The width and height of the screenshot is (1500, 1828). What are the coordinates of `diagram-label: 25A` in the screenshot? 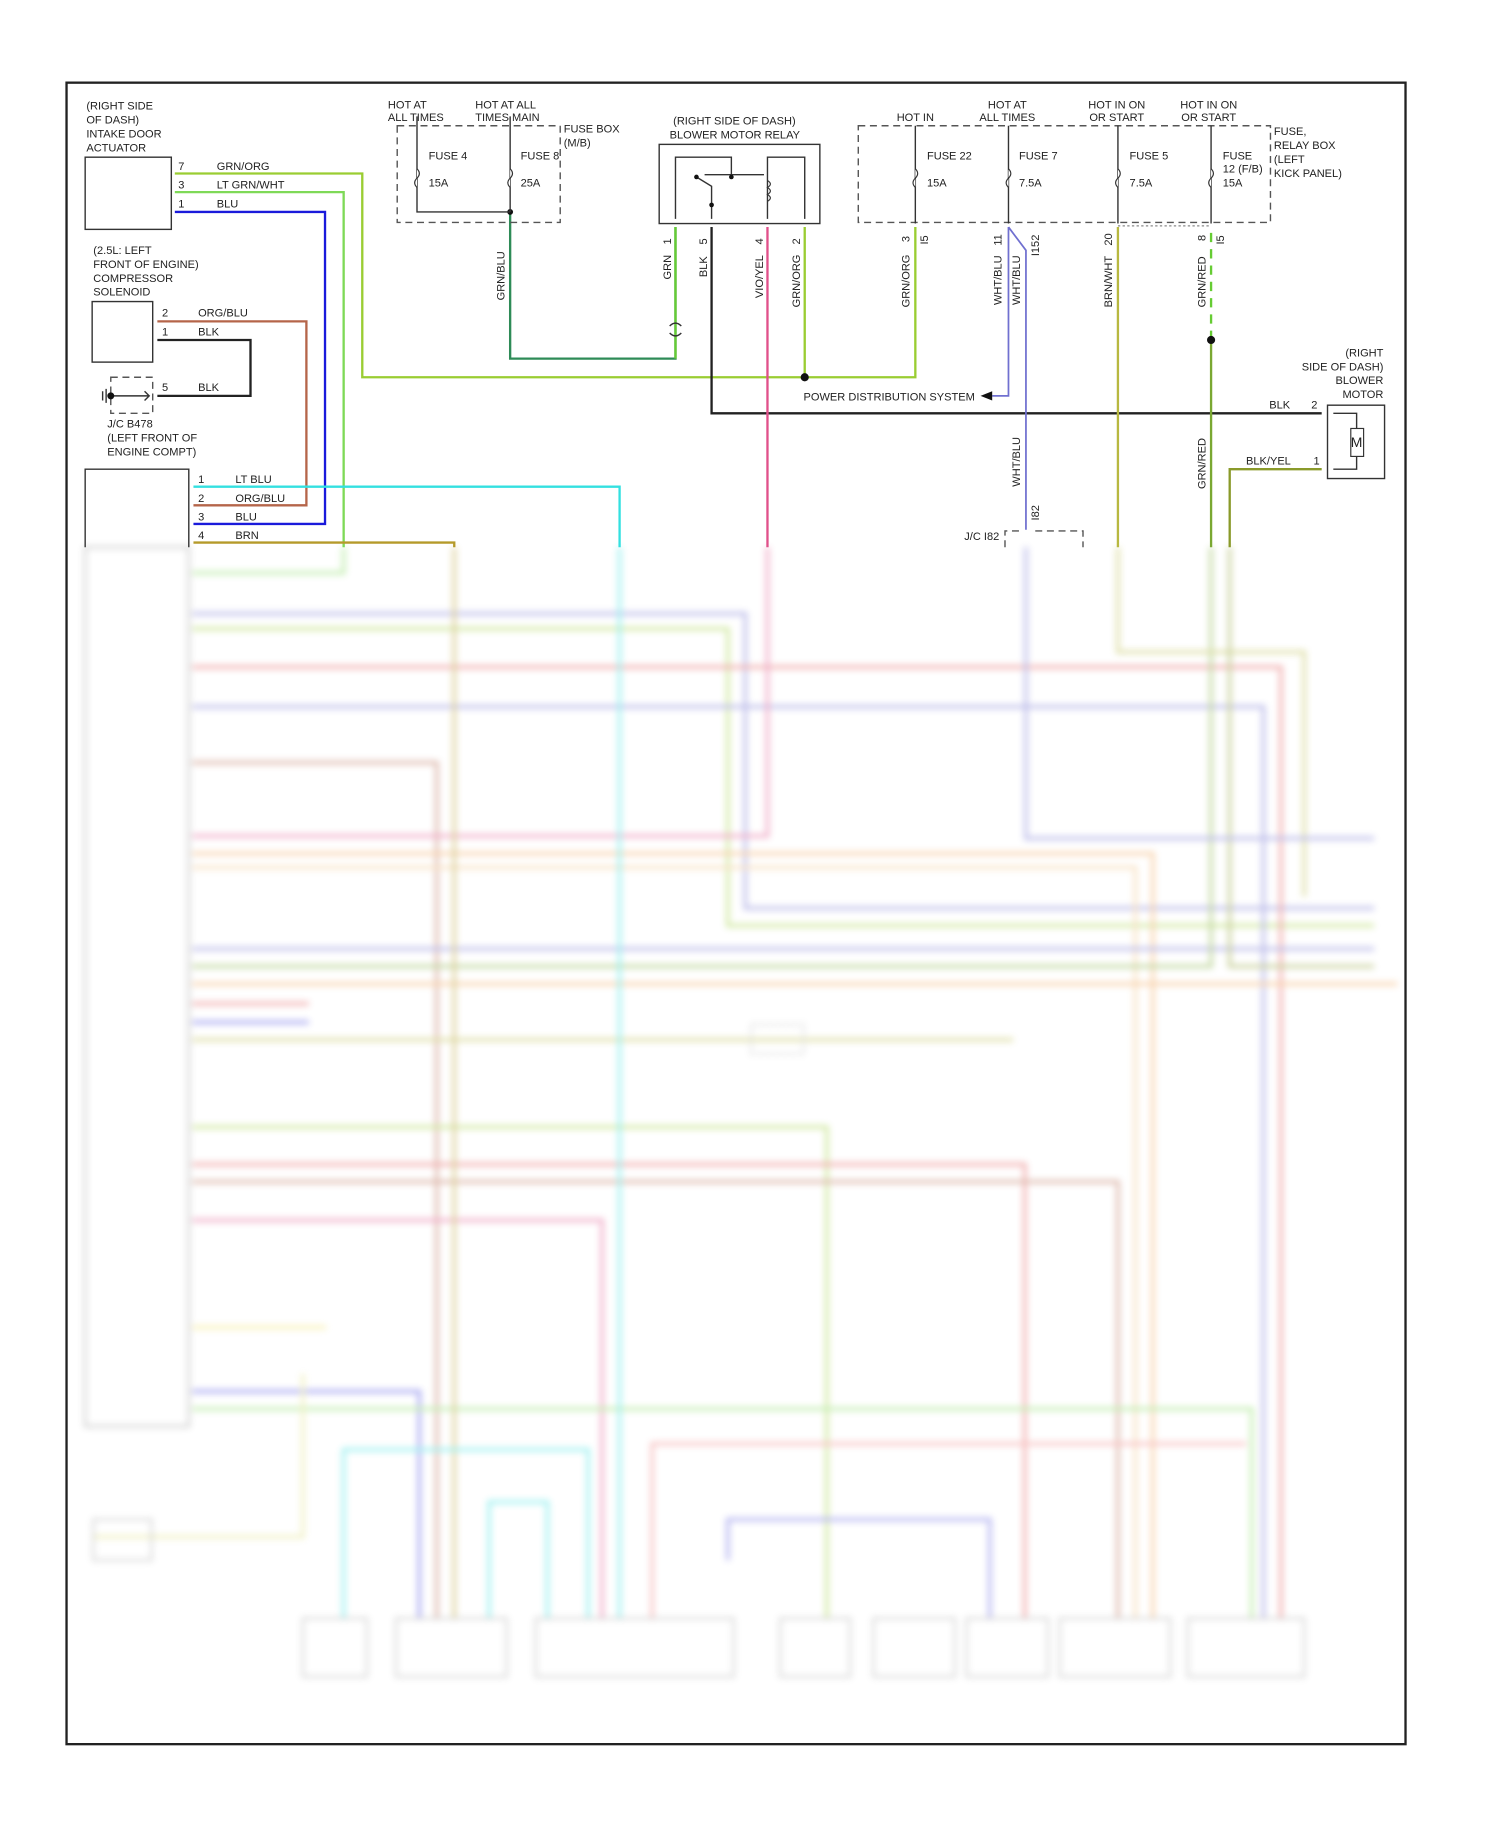 It's located at (531, 183).